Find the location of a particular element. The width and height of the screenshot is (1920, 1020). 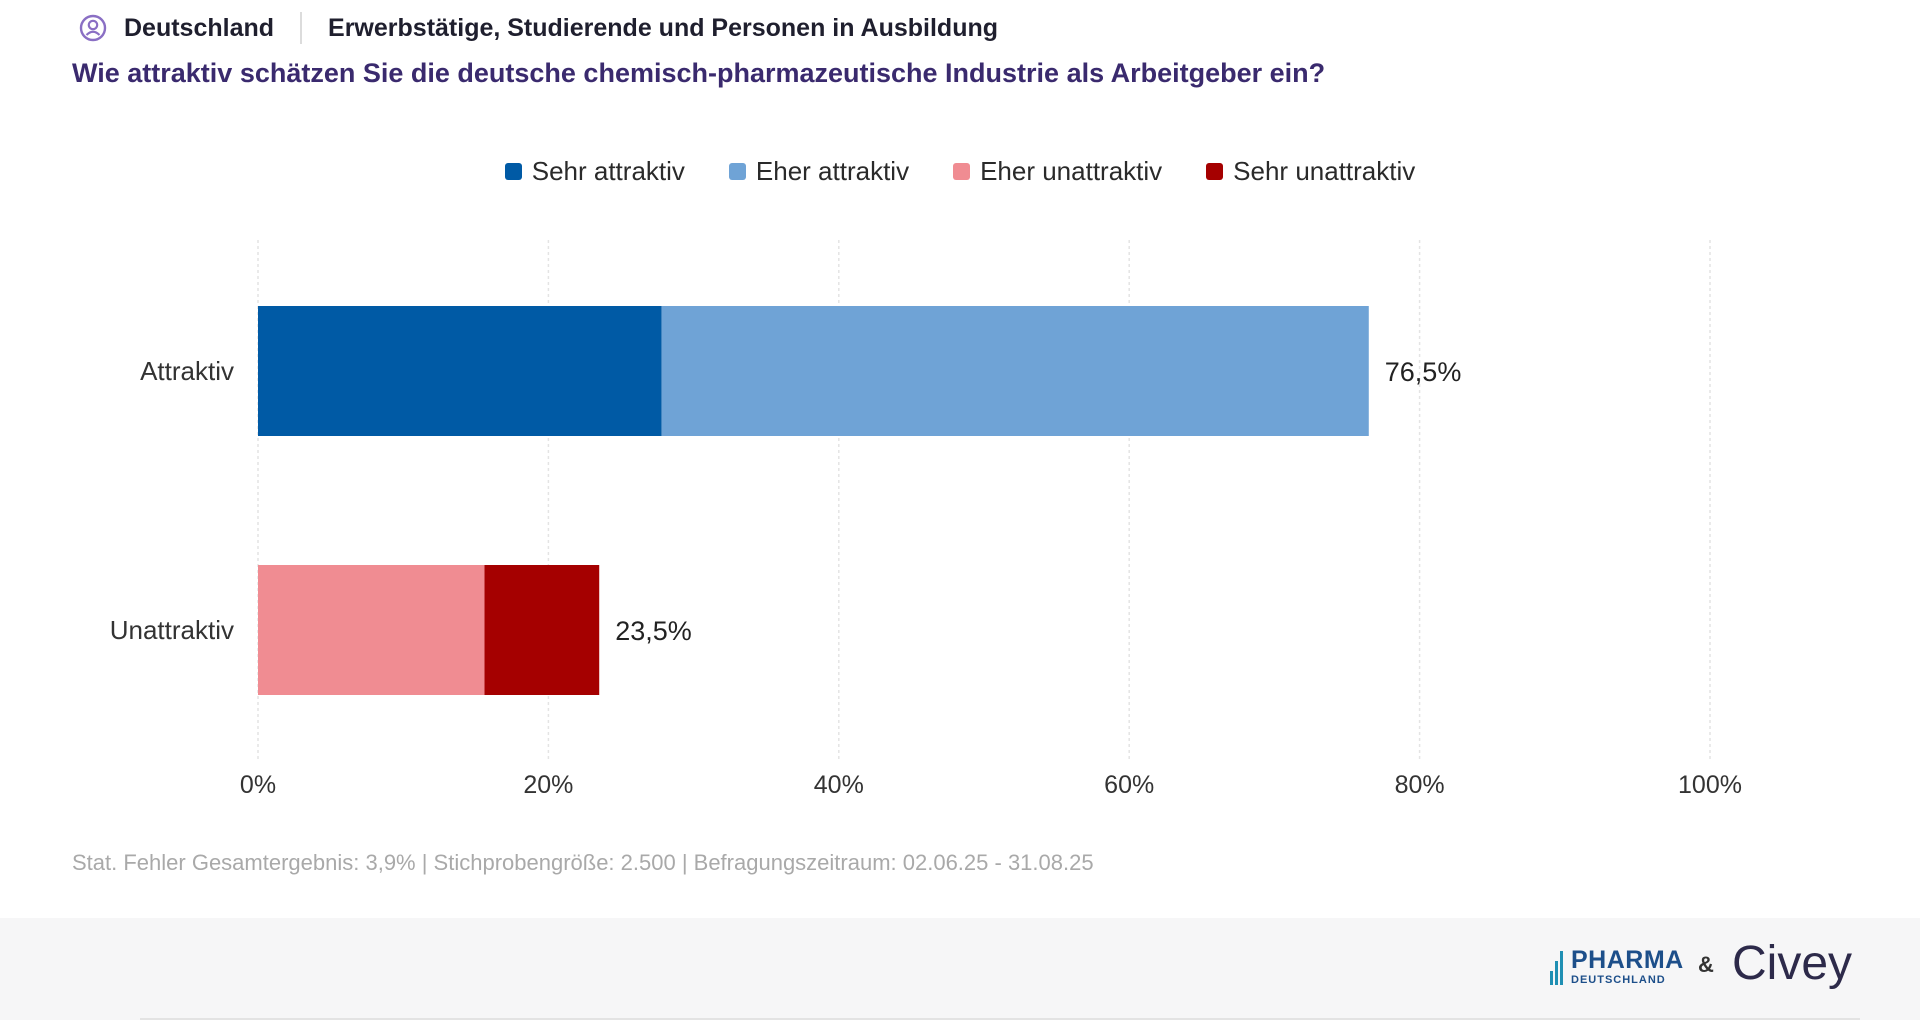

legend-item: Sehr unattraktiv is located at coordinates (1310, 171).